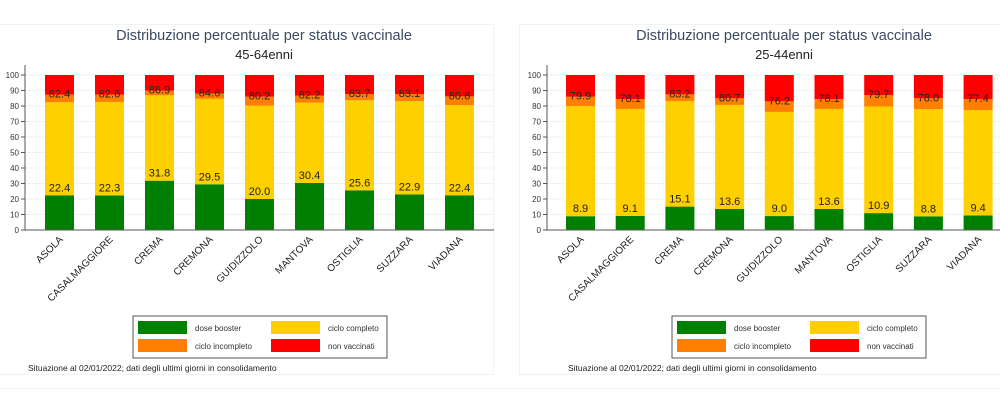 This screenshot has width=1000, height=400. Describe the element at coordinates (679, 200) in the screenshot. I see `data-label-booster: 15.1` at that location.